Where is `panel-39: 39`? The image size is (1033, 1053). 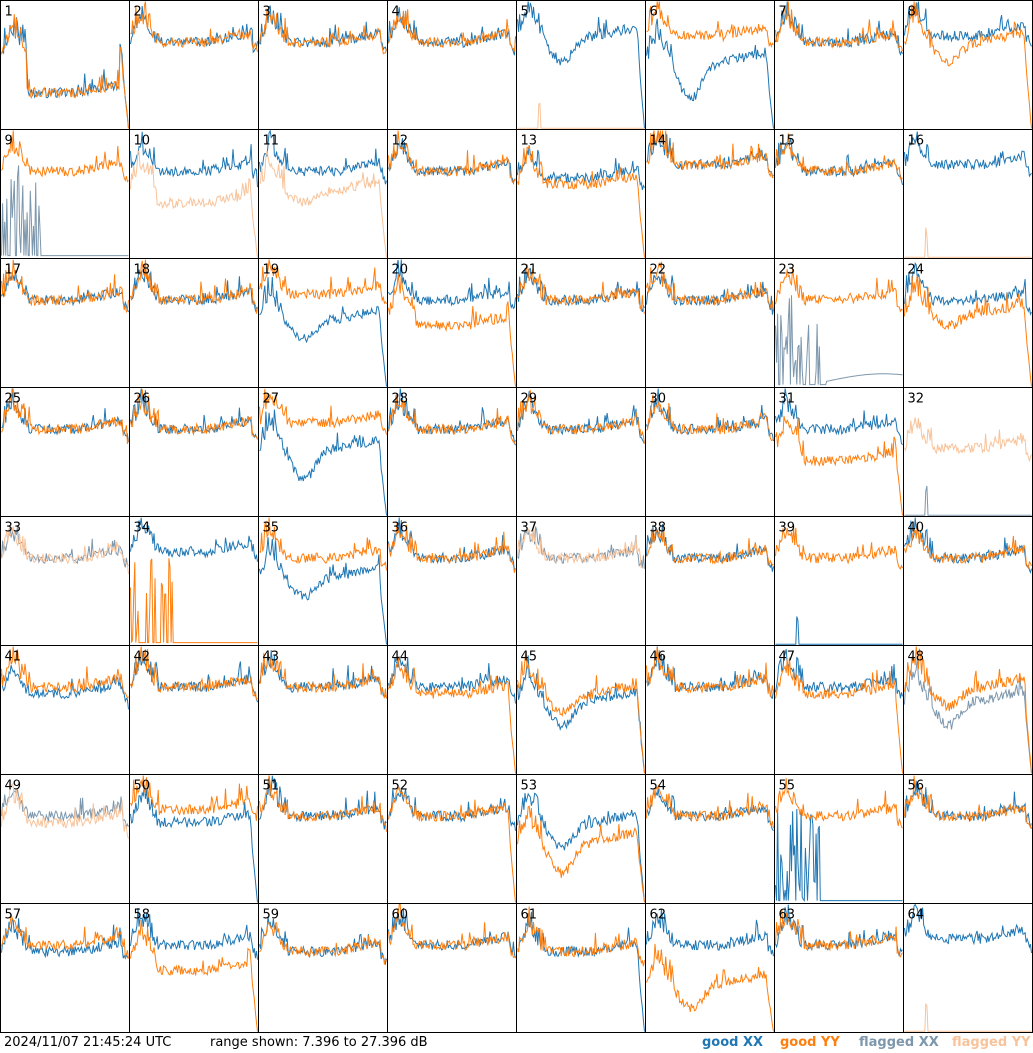 panel-39: 39 is located at coordinates (839, 581).